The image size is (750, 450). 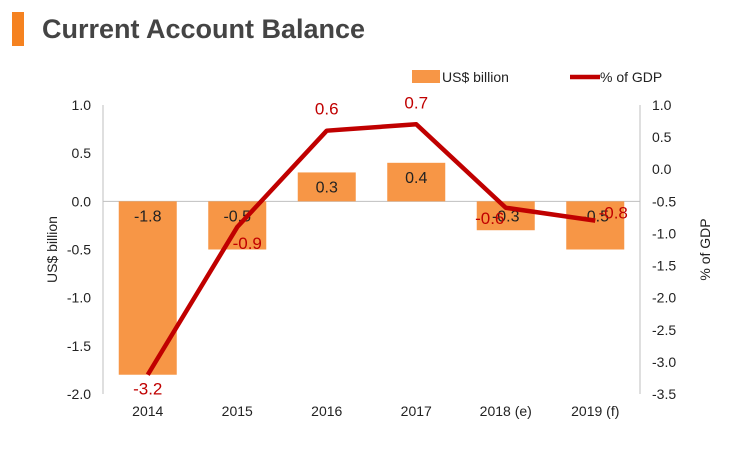 What do you see at coordinates (506, 411) in the screenshot?
I see `x-tick-label: 2018 (e)` at bounding box center [506, 411].